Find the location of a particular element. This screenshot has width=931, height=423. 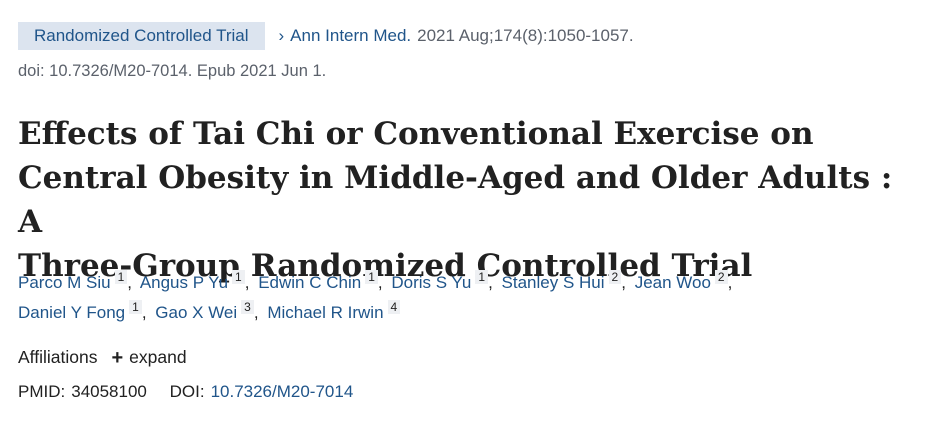

doi-epub-line: doi: 10.7326/M20-7014. Epub 2021 Jun 1. is located at coordinates (172, 71).